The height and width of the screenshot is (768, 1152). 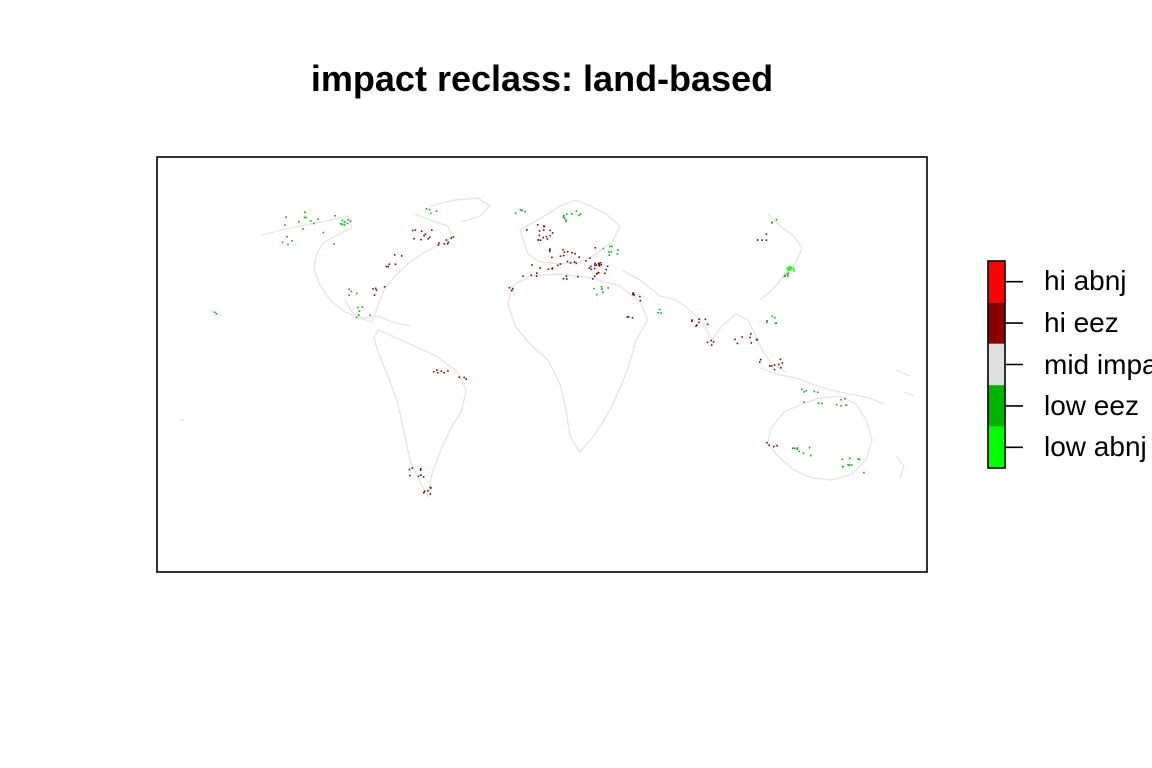 What do you see at coordinates (1098, 364) in the screenshot?
I see `legend-label-mid-impact: mid impact` at bounding box center [1098, 364].